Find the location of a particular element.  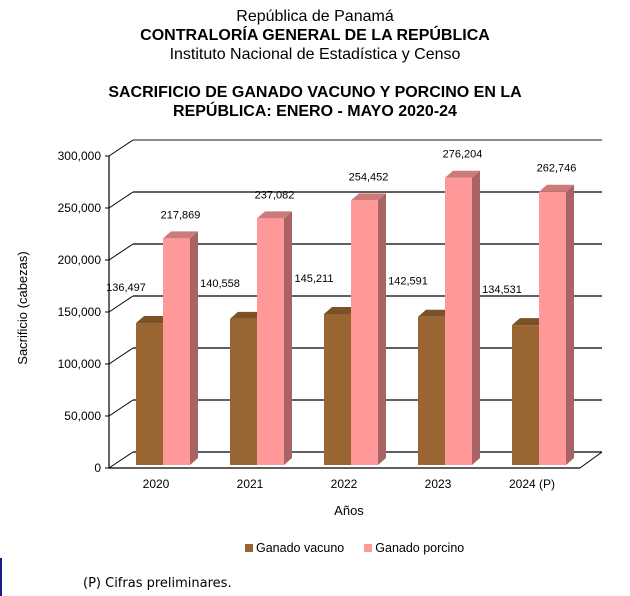

legend-item-porcino: Ganado porcino is located at coordinates (414, 548).